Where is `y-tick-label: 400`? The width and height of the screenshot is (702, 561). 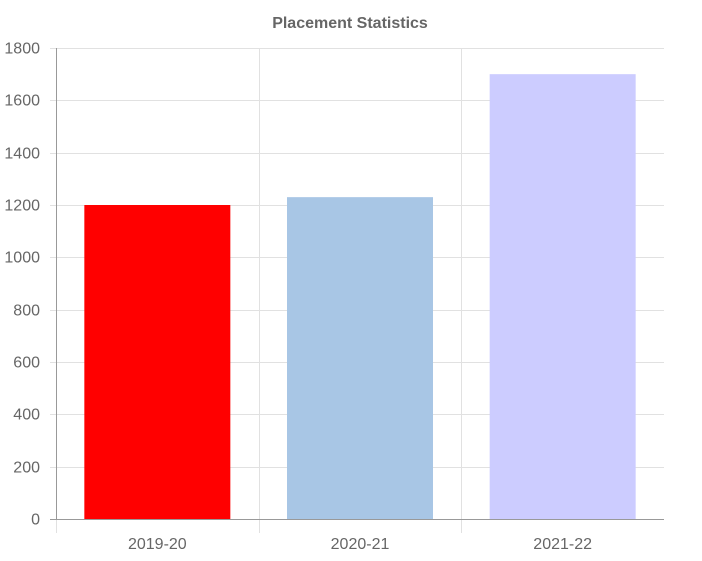
y-tick-label: 400 is located at coordinates (26, 415).